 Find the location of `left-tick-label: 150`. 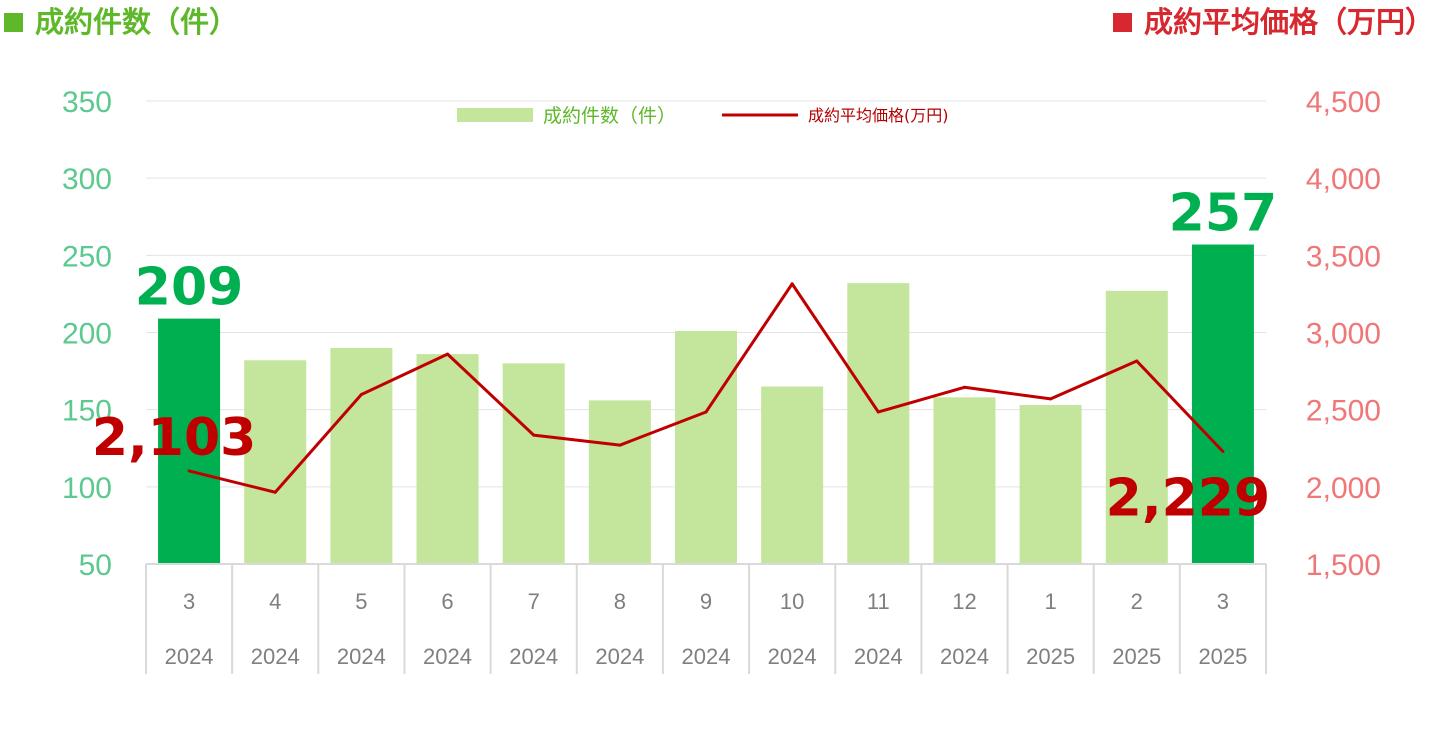

left-tick-label: 150 is located at coordinates (87, 411).